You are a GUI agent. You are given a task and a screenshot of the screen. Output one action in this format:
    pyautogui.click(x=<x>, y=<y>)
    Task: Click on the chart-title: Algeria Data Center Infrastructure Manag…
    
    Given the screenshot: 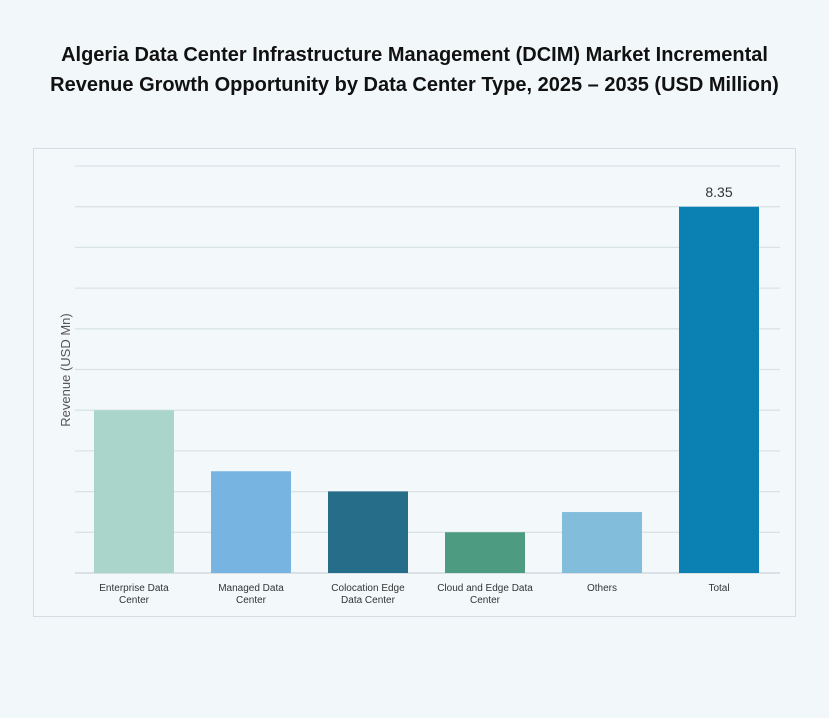 What is the action you would take?
    pyautogui.click(x=414, y=70)
    